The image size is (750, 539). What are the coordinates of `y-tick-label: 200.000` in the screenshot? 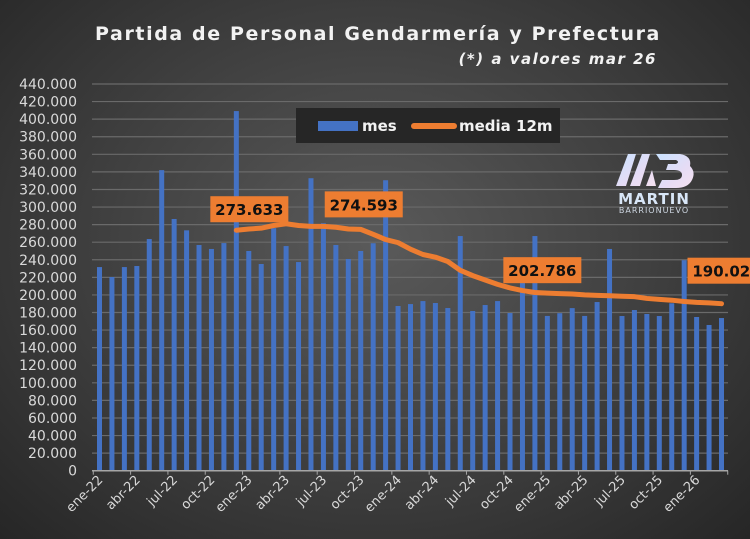 It's located at (48, 296).